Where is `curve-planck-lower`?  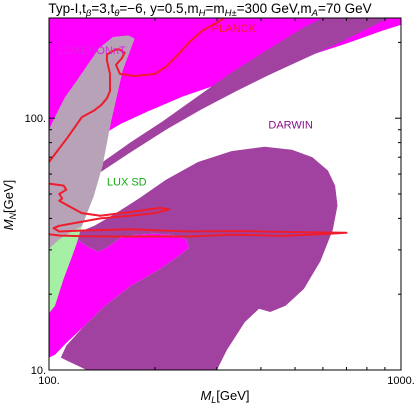 curve-planck-lower is located at coordinates (198, 210).